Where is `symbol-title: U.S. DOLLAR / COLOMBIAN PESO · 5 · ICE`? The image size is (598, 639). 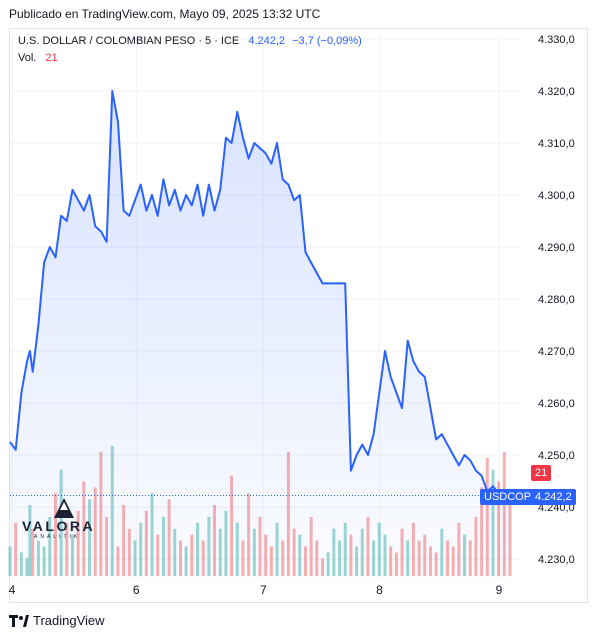 symbol-title: U.S. DOLLAR / COLOMBIAN PESO · 5 · ICE is located at coordinates (129, 41).